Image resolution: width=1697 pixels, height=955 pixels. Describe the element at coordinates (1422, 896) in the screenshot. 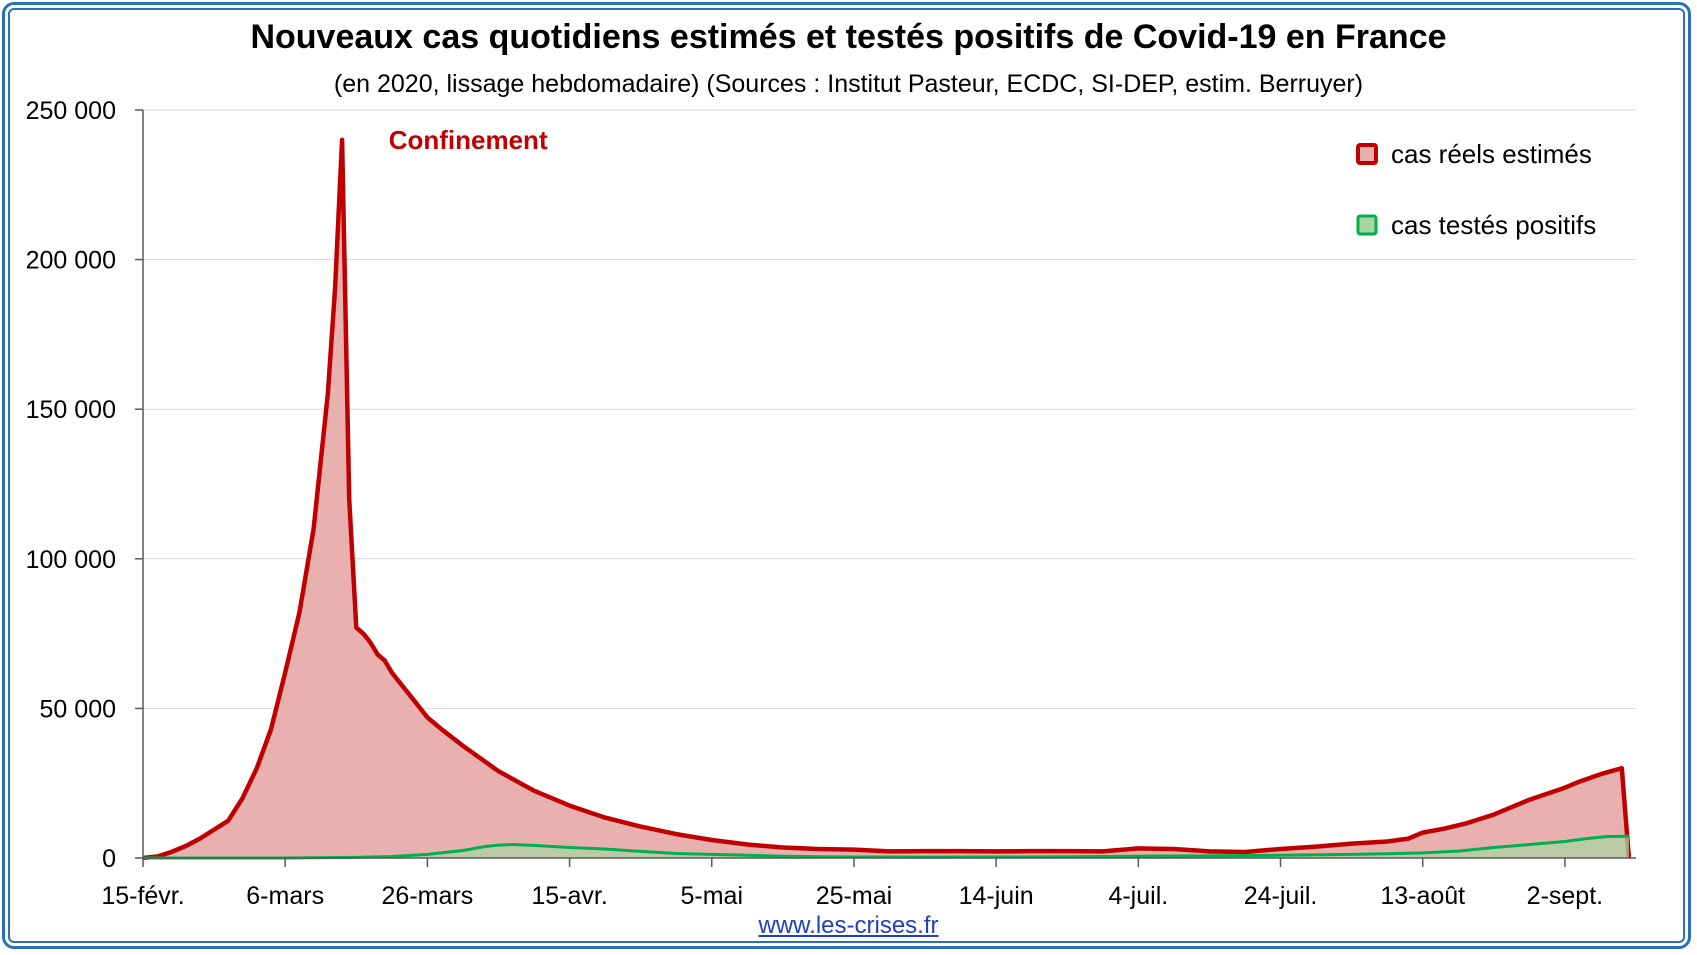

I see `x-tick-label: 13-août` at that location.